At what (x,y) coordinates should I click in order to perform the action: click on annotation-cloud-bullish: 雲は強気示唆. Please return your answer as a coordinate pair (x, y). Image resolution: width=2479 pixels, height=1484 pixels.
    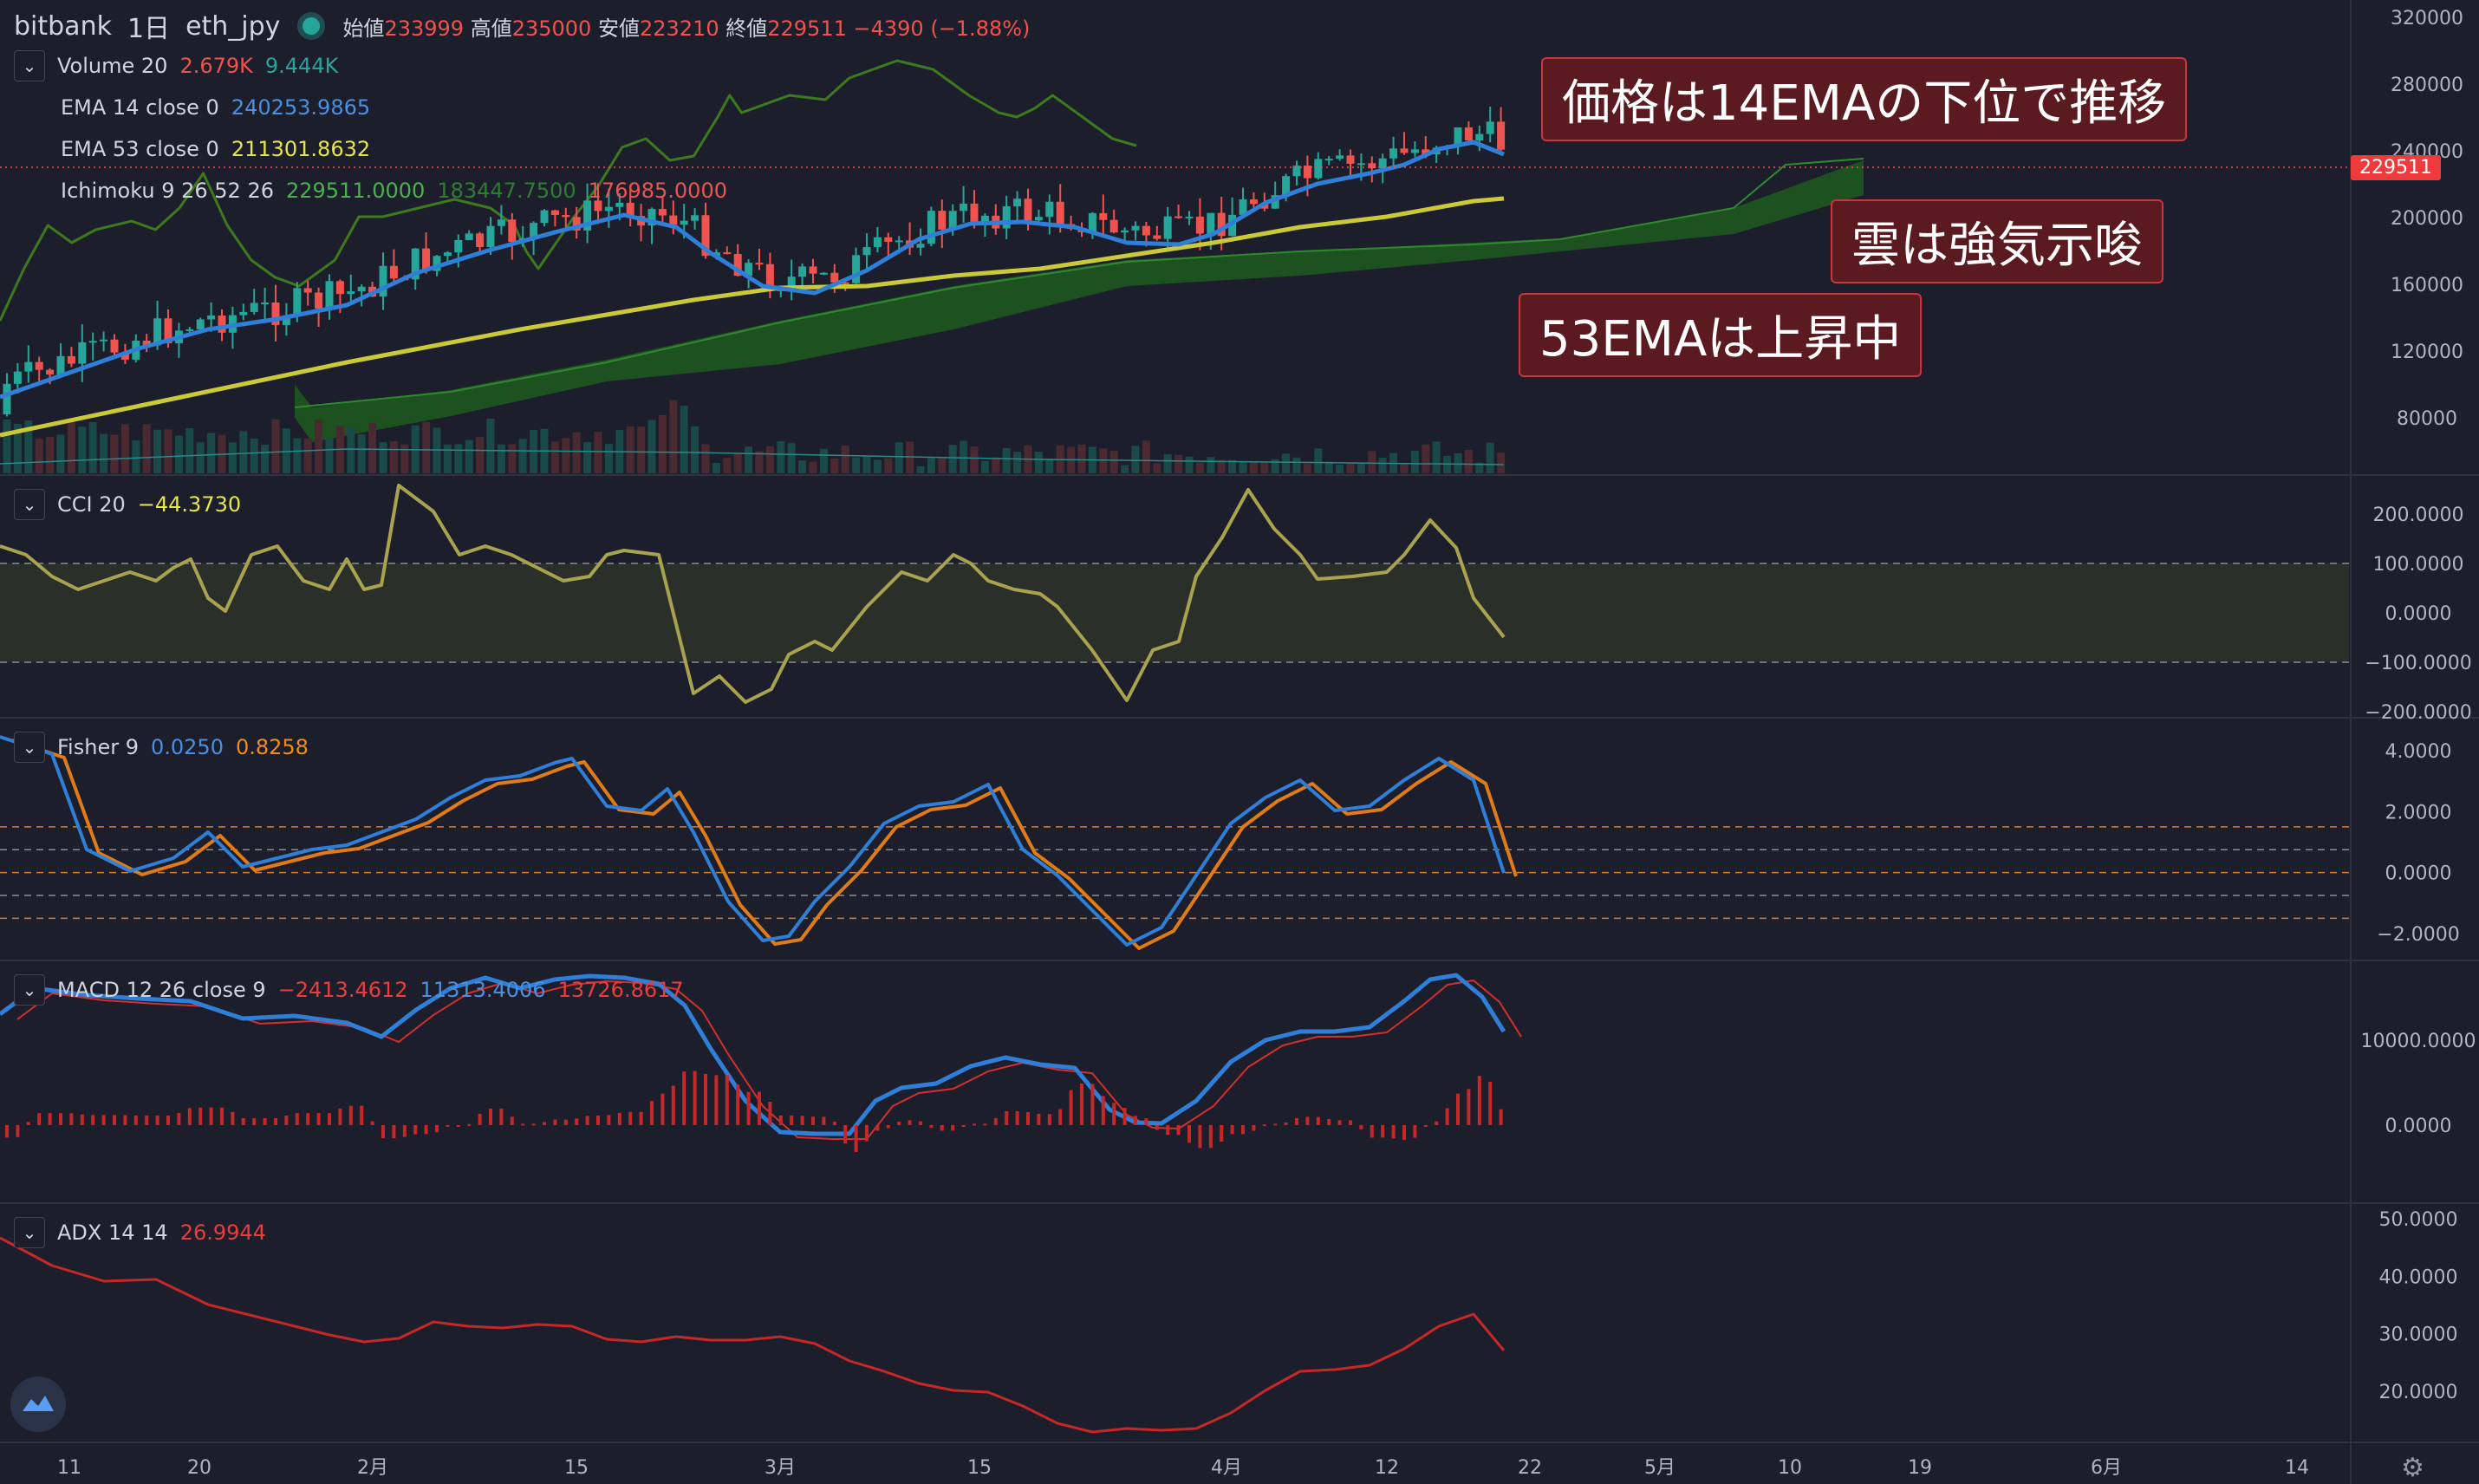
    Looking at the image, I should click on (1997, 241).